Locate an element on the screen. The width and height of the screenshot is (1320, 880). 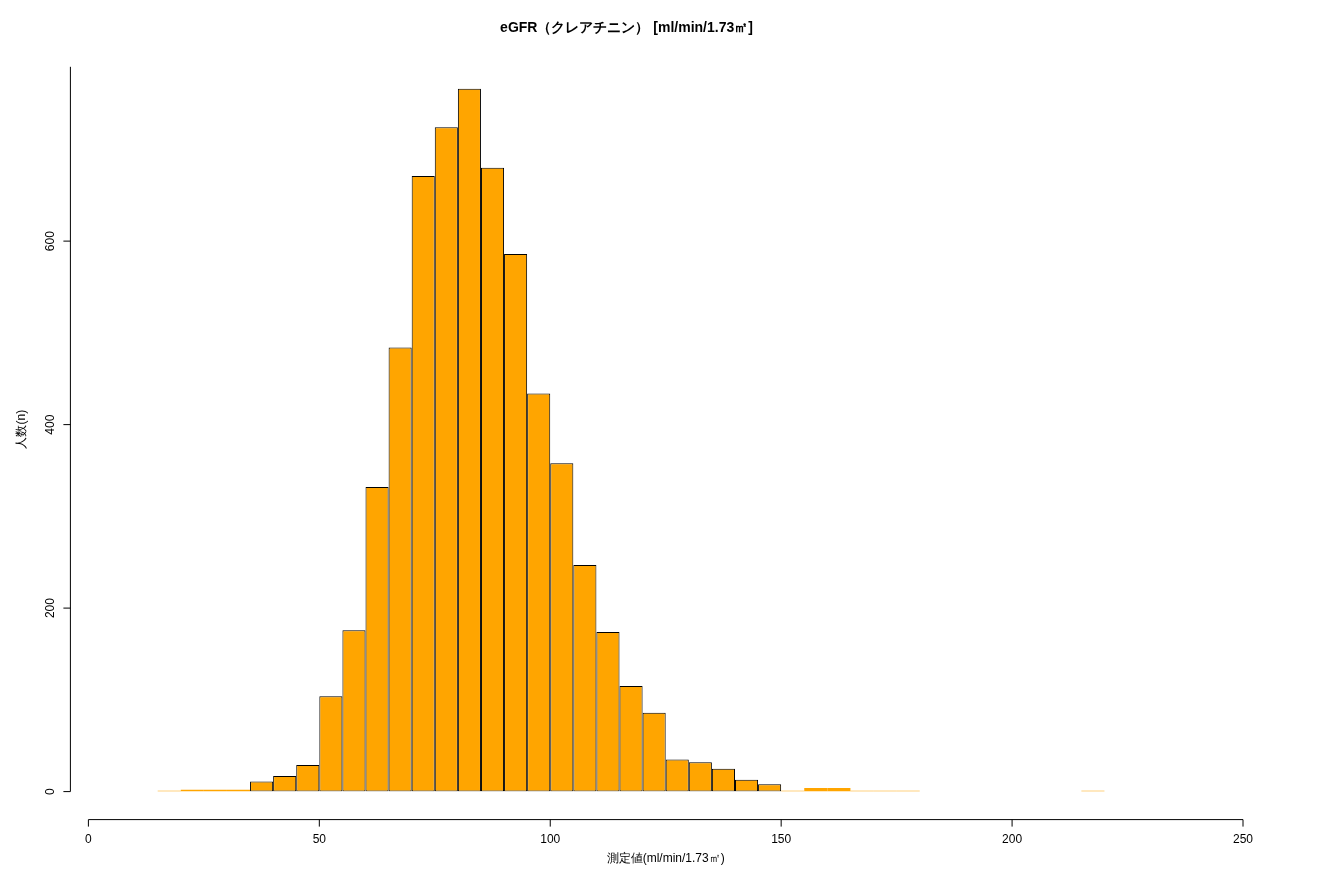
y-axis-title: 人数(n) is located at coordinates (20, 429).